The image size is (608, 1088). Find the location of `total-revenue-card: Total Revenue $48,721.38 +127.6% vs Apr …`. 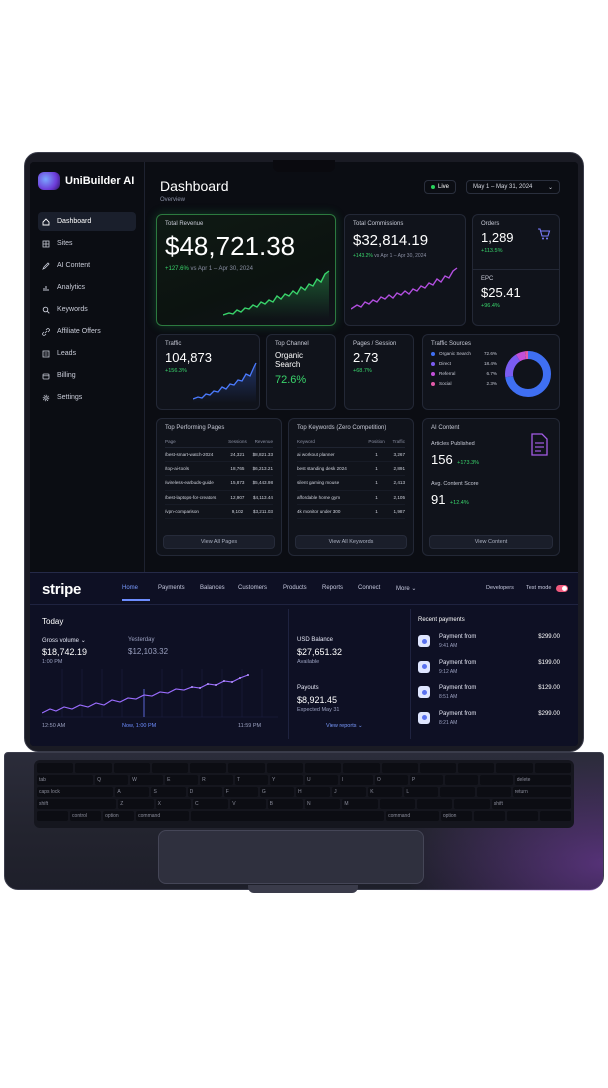

total-revenue-card: Total Revenue $48,721.38 +127.6% vs Apr … is located at coordinates (246, 270).